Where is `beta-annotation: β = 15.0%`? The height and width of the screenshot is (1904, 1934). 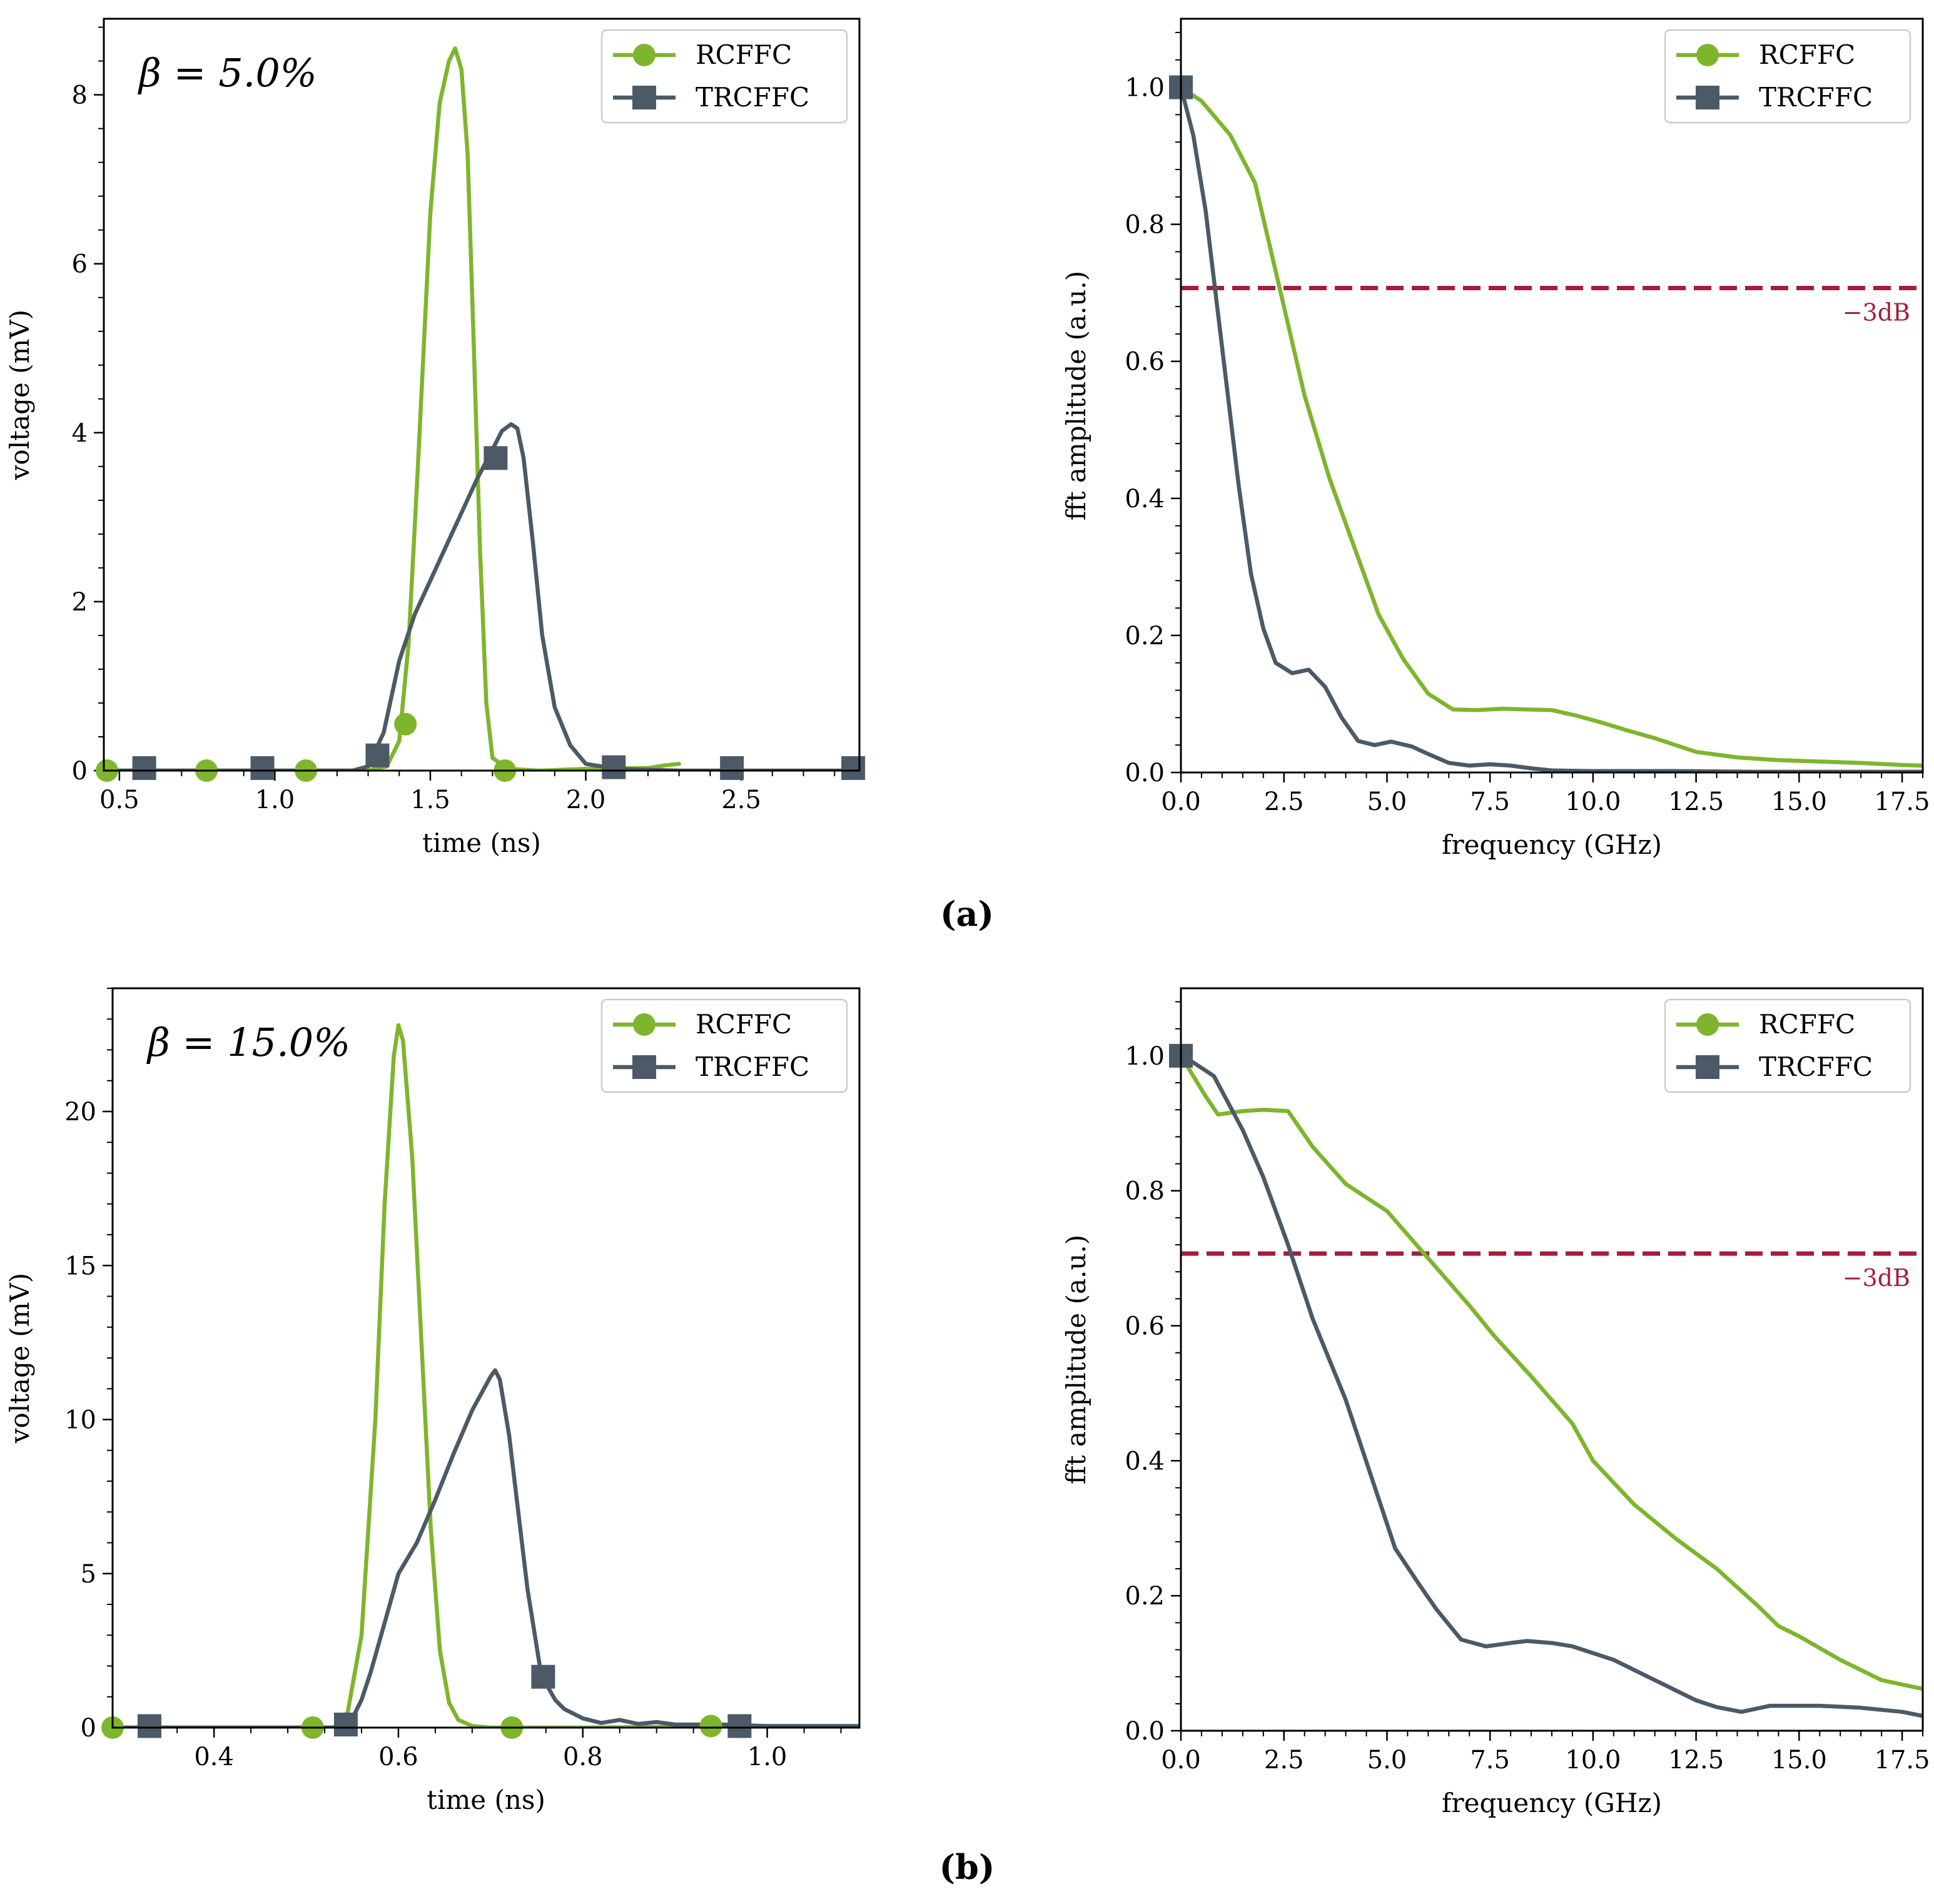 beta-annotation: β = 15.0% is located at coordinates (248, 1042).